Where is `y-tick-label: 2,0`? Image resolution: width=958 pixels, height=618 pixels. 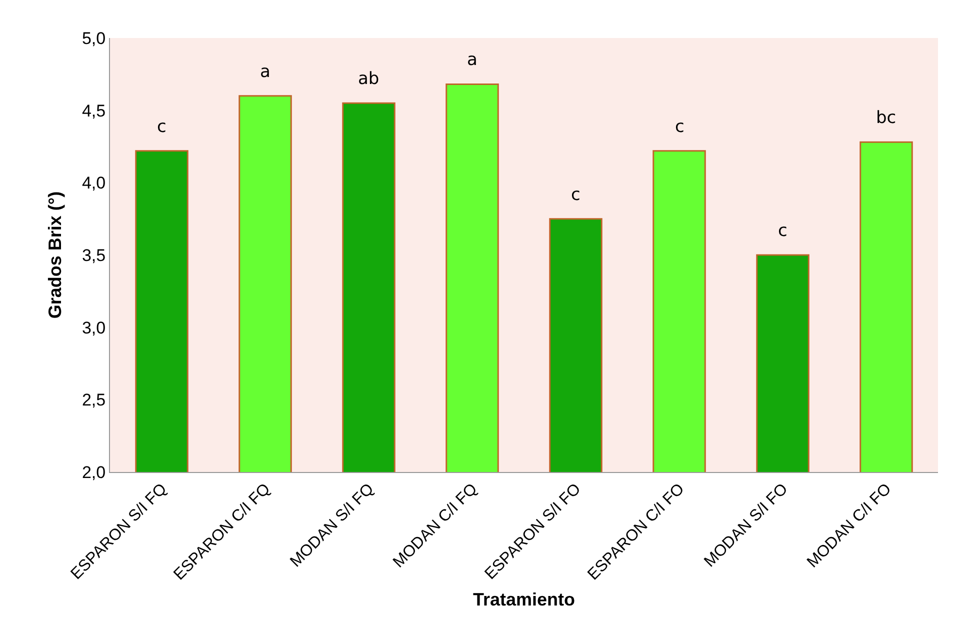
y-tick-label: 2,0 is located at coordinates (94, 472).